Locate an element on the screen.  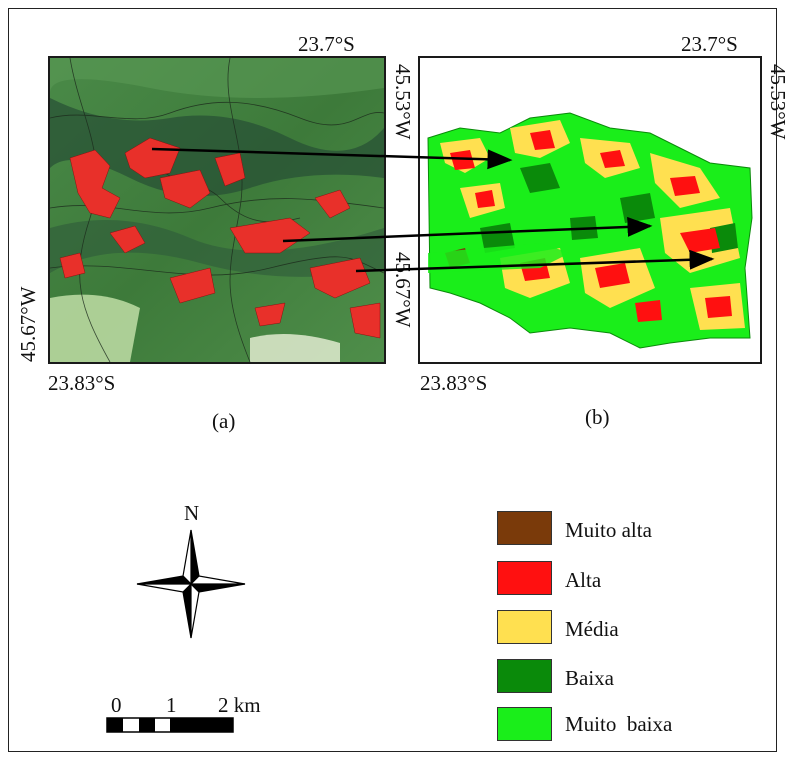
panel-a-lat-top: 23.7°S is located at coordinates (326, 44).